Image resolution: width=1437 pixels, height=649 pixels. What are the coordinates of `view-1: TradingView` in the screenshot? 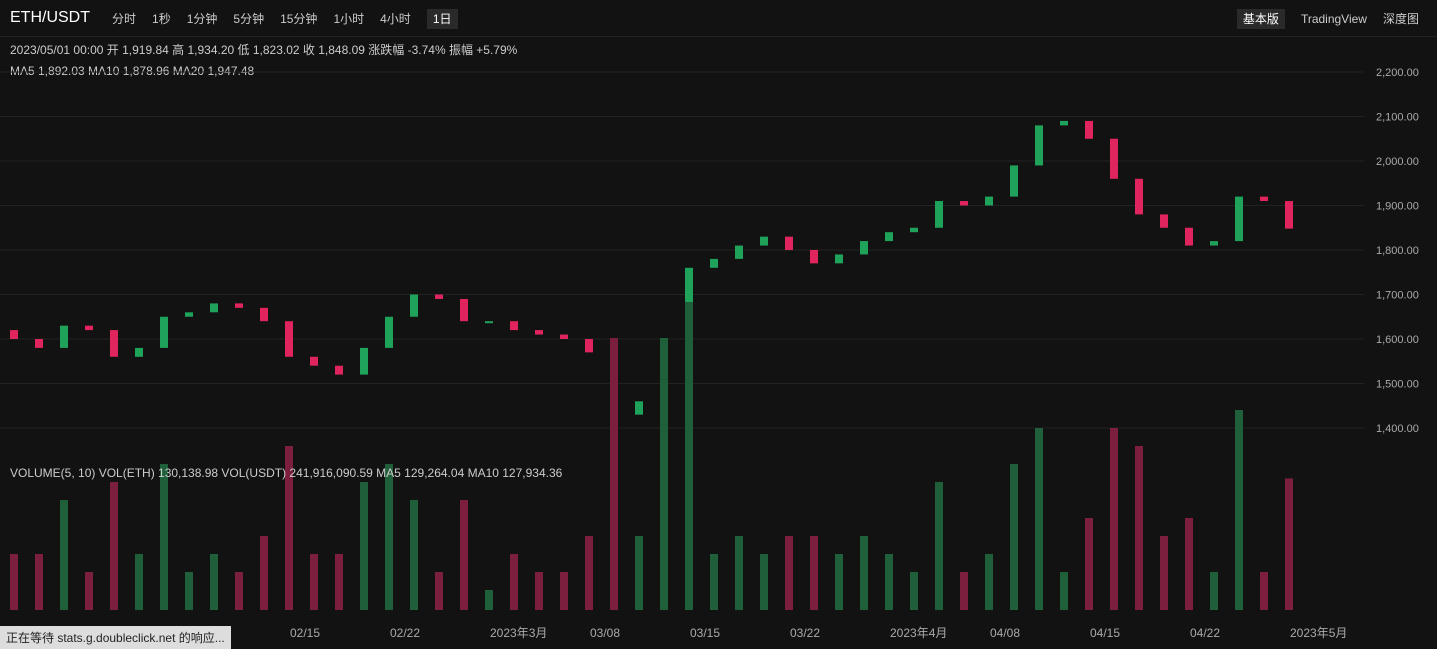 It's located at (1333, 18).